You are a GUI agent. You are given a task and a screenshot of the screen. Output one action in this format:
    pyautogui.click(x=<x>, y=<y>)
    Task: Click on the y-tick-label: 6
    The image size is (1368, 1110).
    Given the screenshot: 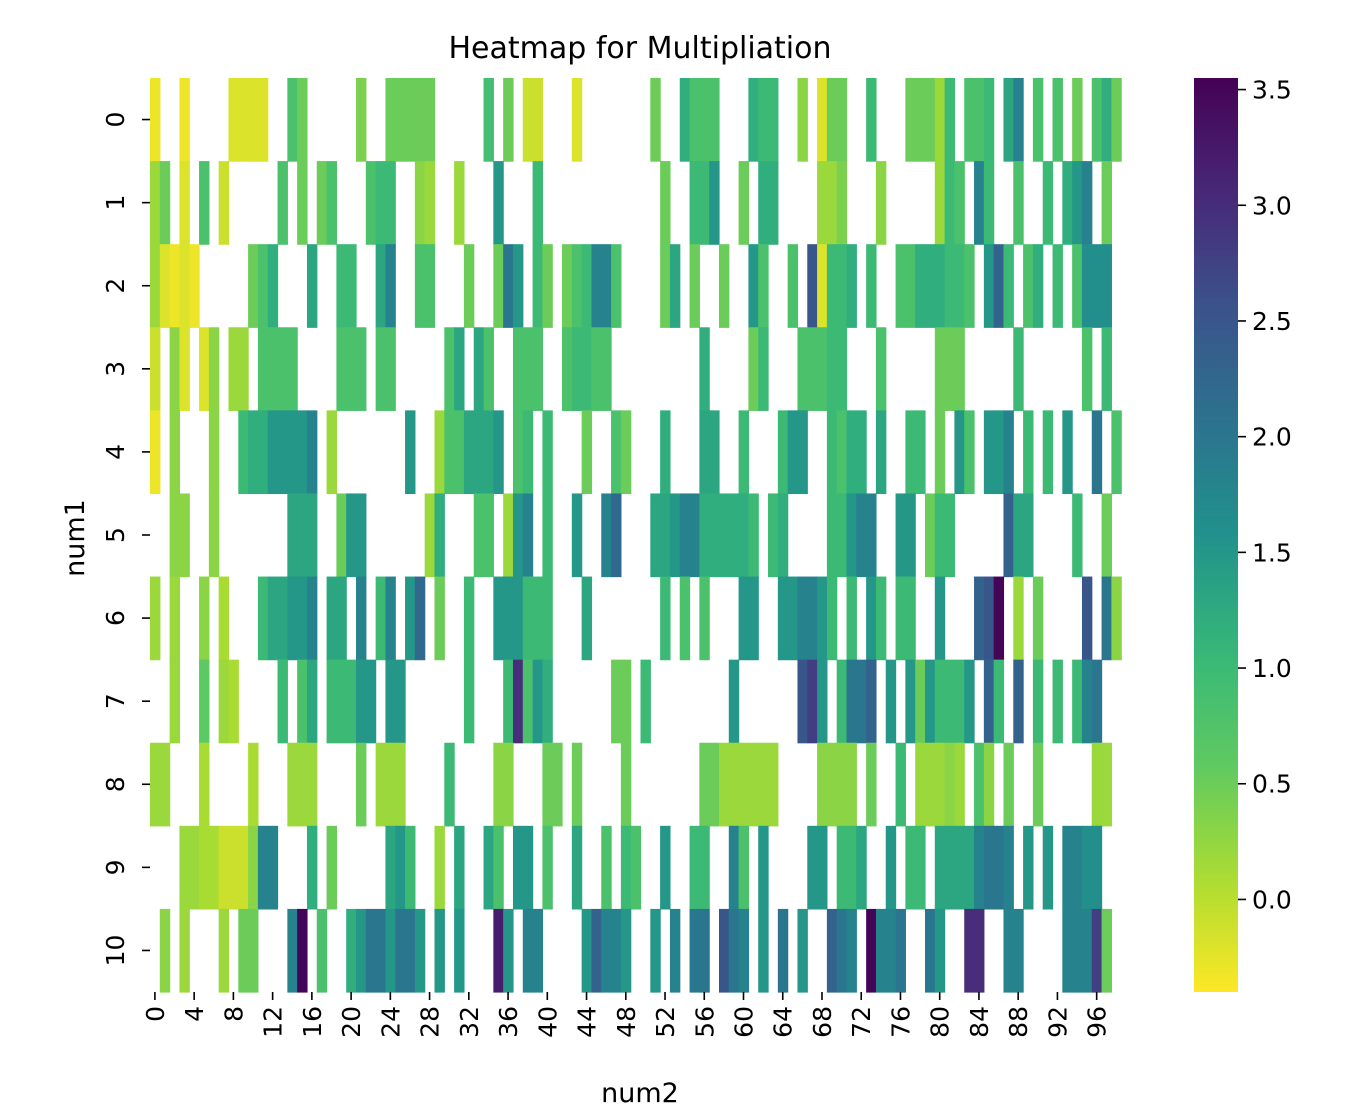 What is the action you would take?
    pyautogui.click(x=115, y=618)
    